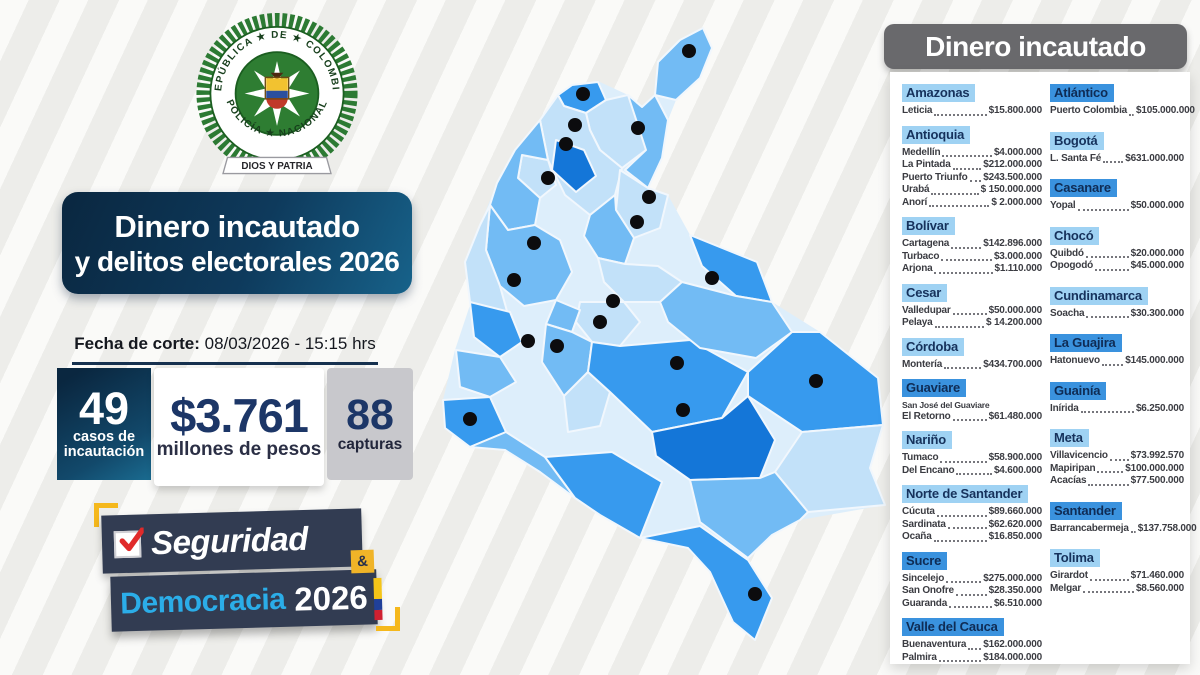 The height and width of the screenshot is (675, 1200). Describe the element at coordinates (1117, 456) in the screenshot. I see `city-row: Villavicencio $73.992.570` at that location.